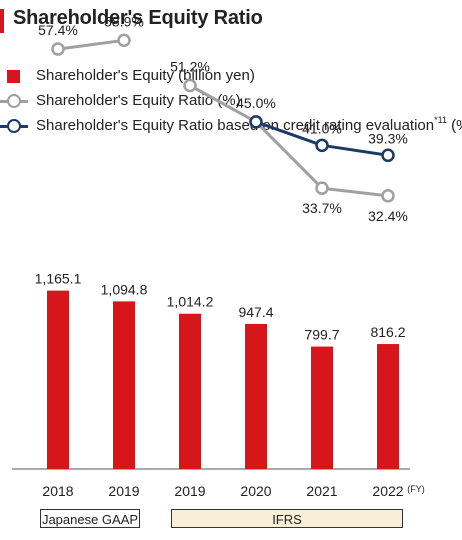 The height and width of the screenshot is (540, 462). Describe the element at coordinates (255, 491) in the screenshot. I see `x-tick-label: 2020` at that location.